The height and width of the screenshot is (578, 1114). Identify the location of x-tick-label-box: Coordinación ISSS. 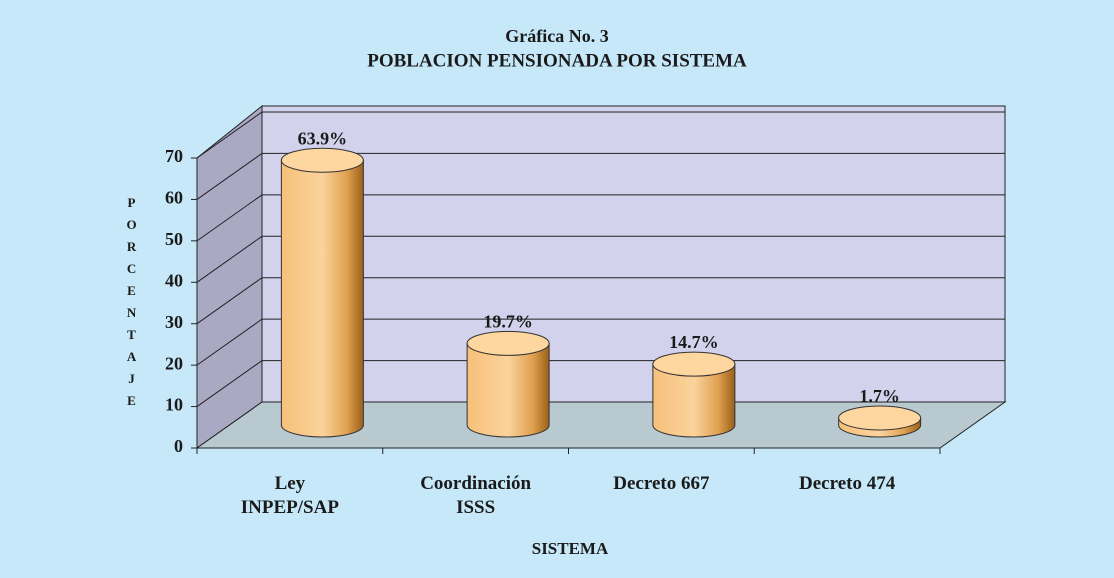
(476, 495).